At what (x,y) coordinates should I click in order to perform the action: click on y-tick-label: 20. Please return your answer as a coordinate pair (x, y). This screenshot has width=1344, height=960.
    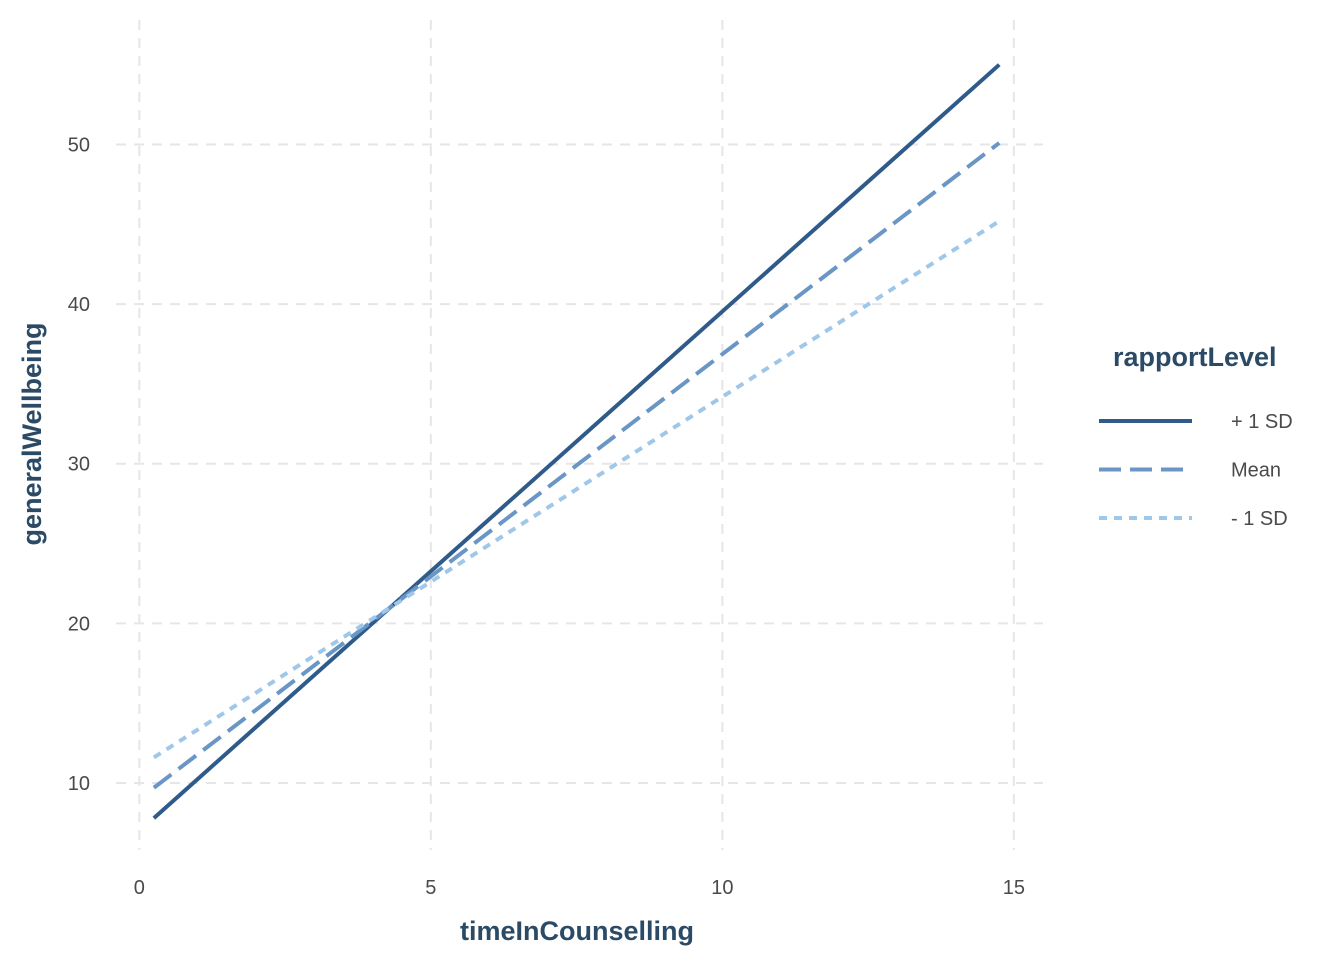
    Looking at the image, I should click on (79, 624).